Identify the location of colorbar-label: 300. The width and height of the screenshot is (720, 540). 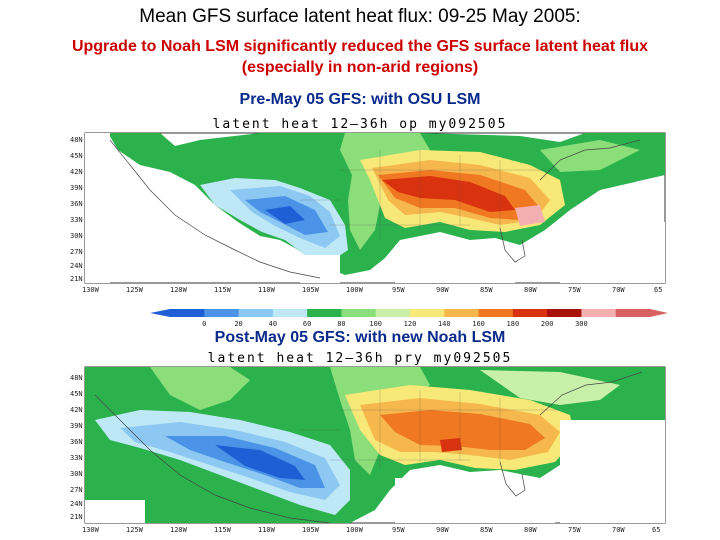
(581, 324).